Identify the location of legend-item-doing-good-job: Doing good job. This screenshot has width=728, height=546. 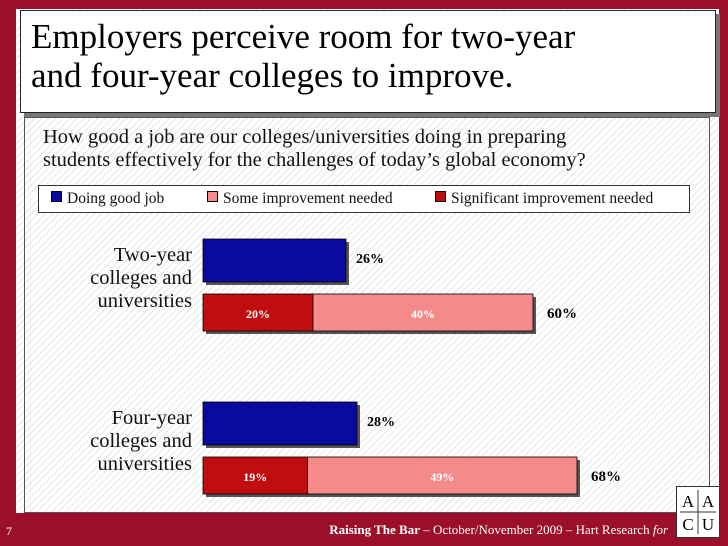
(107, 199).